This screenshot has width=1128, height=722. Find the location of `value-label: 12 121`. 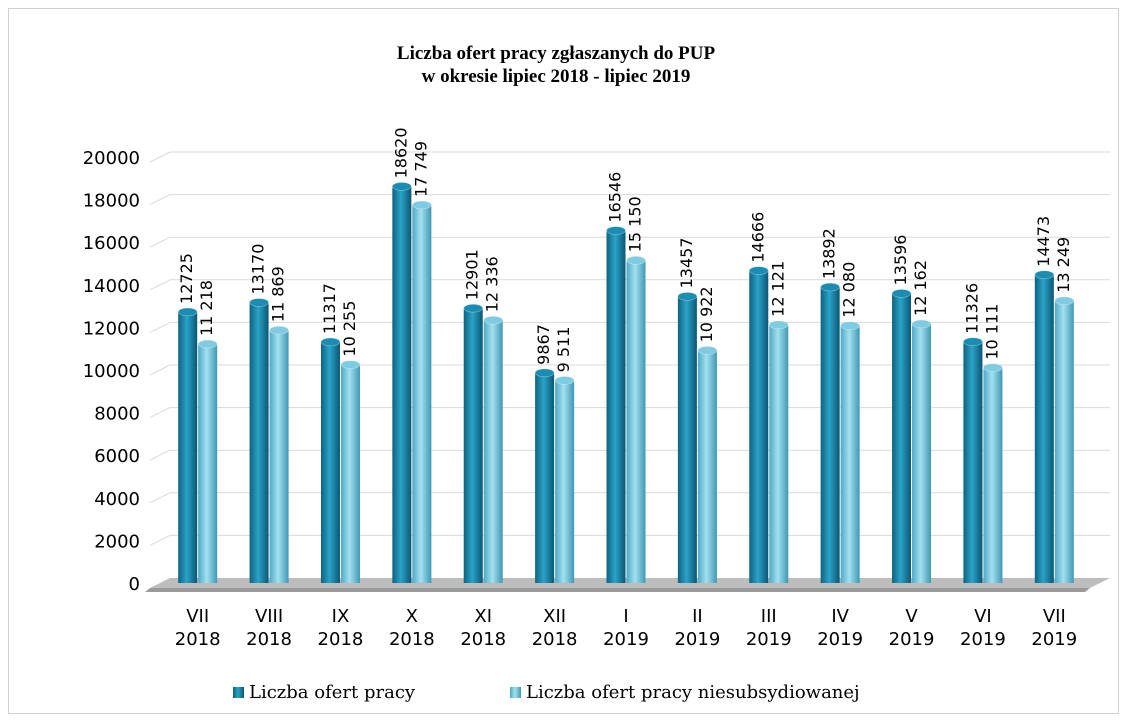

value-label: 12 121 is located at coordinates (777, 289).